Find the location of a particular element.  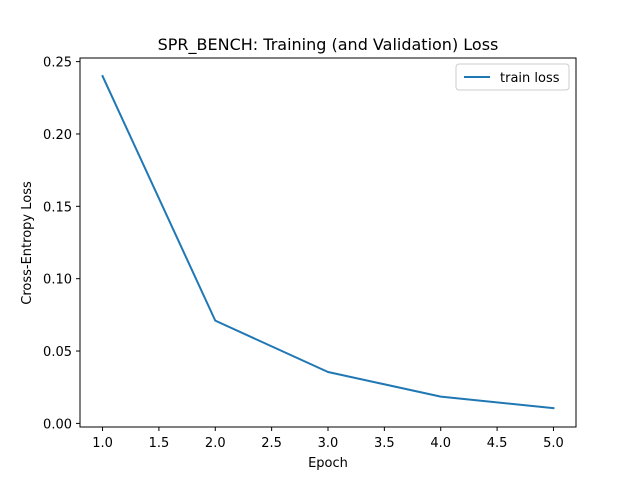

x-tick-label: 4.5 is located at coordinates (497, 443).